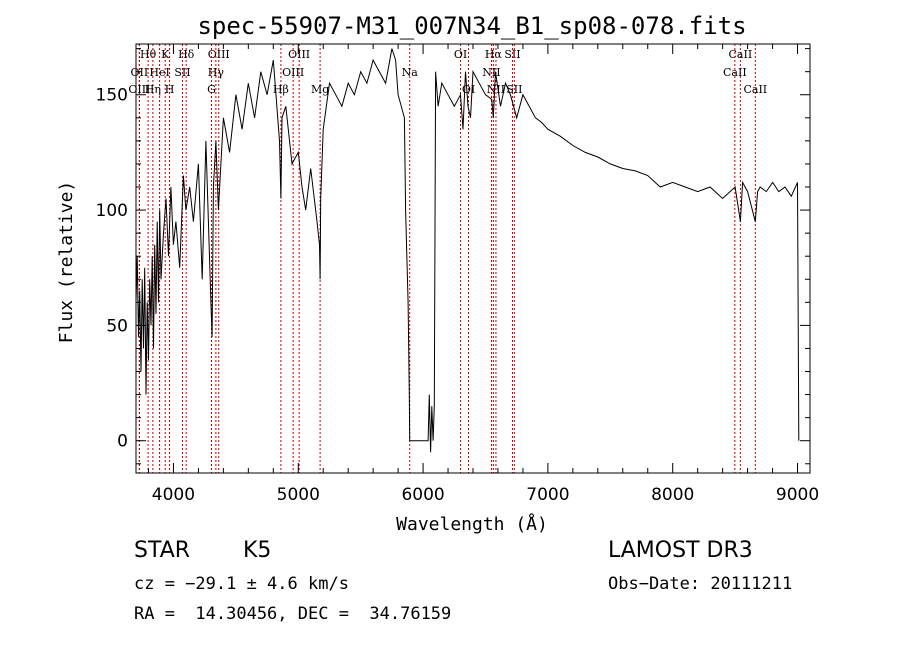  Describe the element at coordinates (410, 72) in the screenshot. I see `spectral-line-label: Na` at that location.